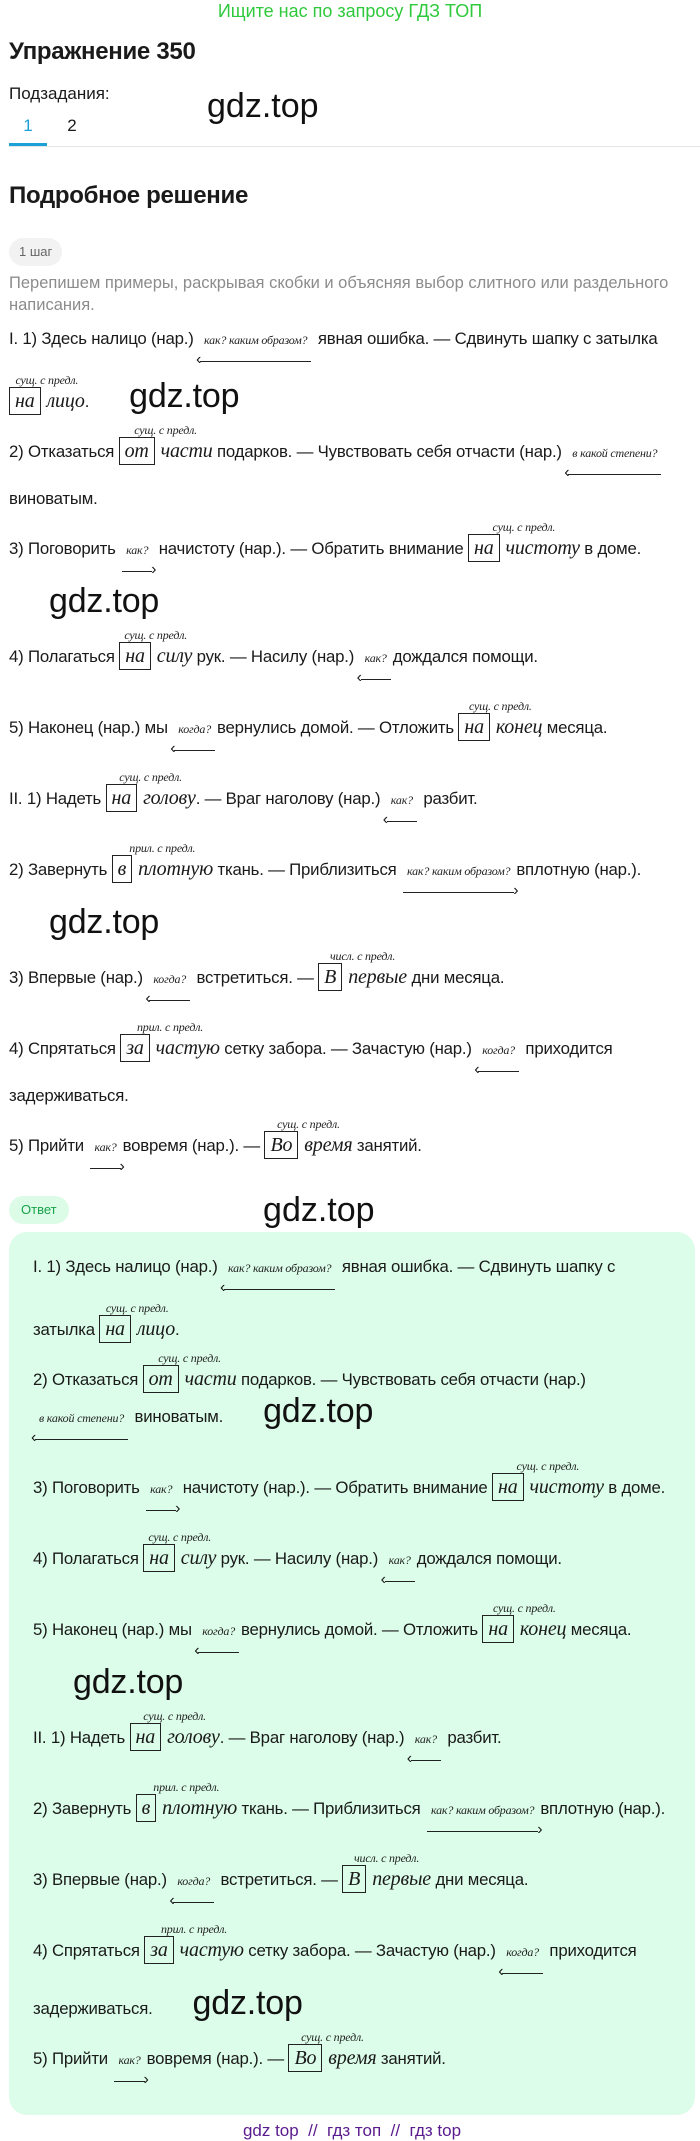 This screenshot has height=2141, width=700. What do you see at coordinates (150, 798) in the screenshot?
I see `annotation-row: на голову` at bounding box center [150, 798].